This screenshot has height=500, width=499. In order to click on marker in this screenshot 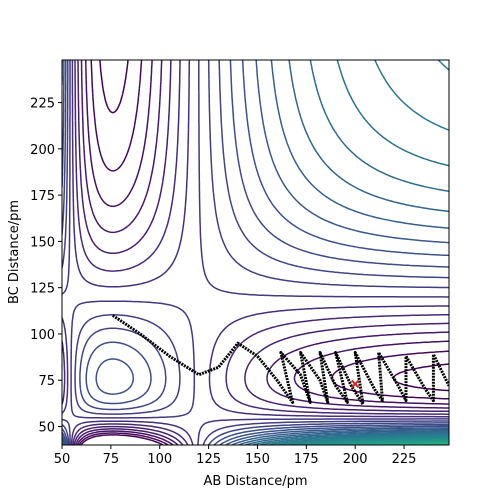, I will do `click(355, 384)`.